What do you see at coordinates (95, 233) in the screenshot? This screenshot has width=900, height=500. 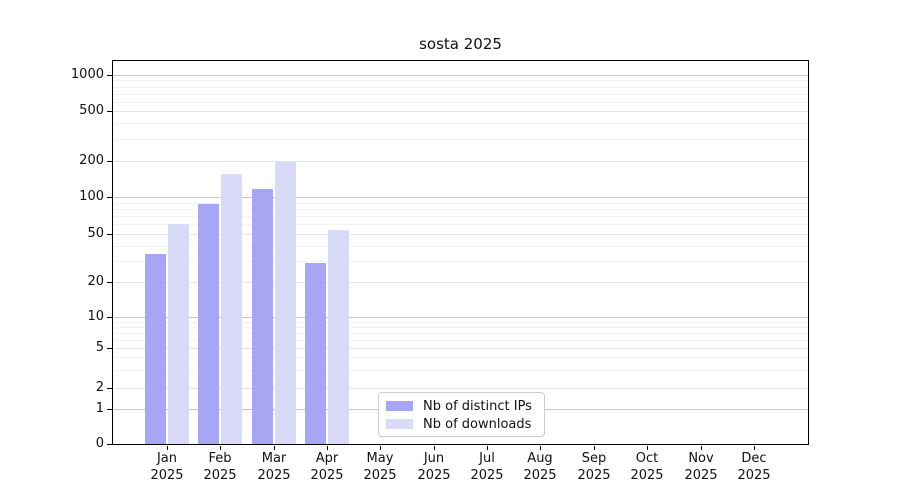 I see `y-tick-label-50: 50` at bounding box center [95, 233].